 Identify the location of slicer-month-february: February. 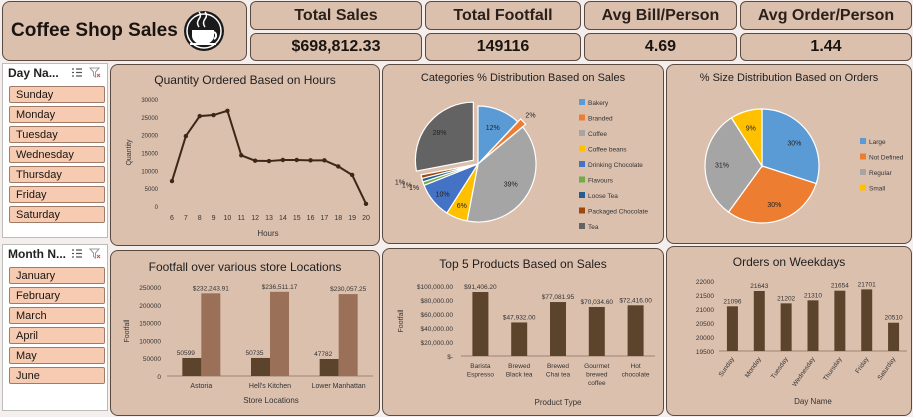
(57, 295).